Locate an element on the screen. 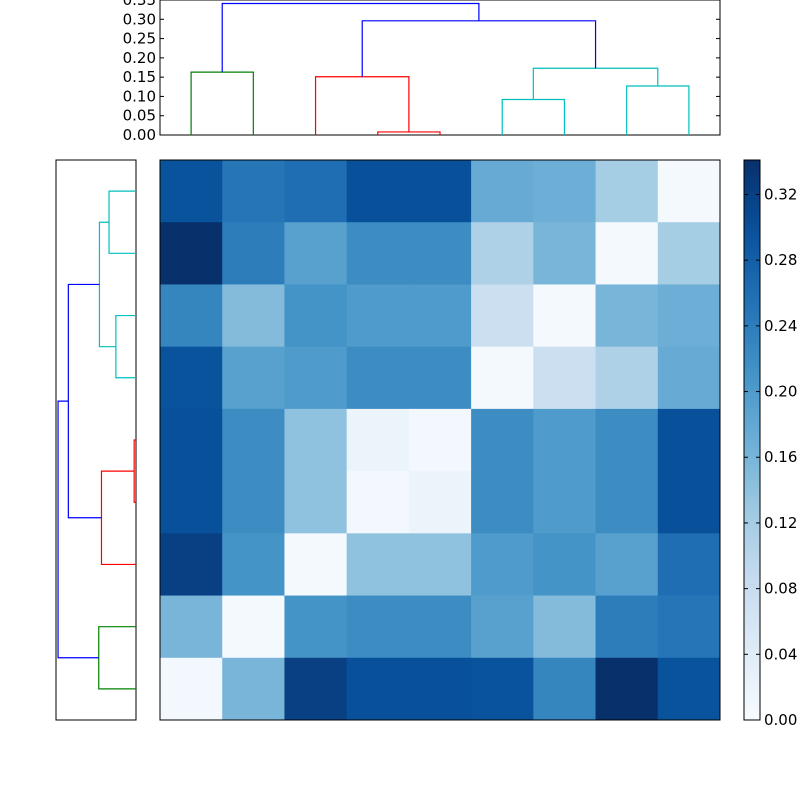 The height and width of the screenshot is (800, 800). colorbar-tick-label: 0.16 is located at coordinates (780, 457).